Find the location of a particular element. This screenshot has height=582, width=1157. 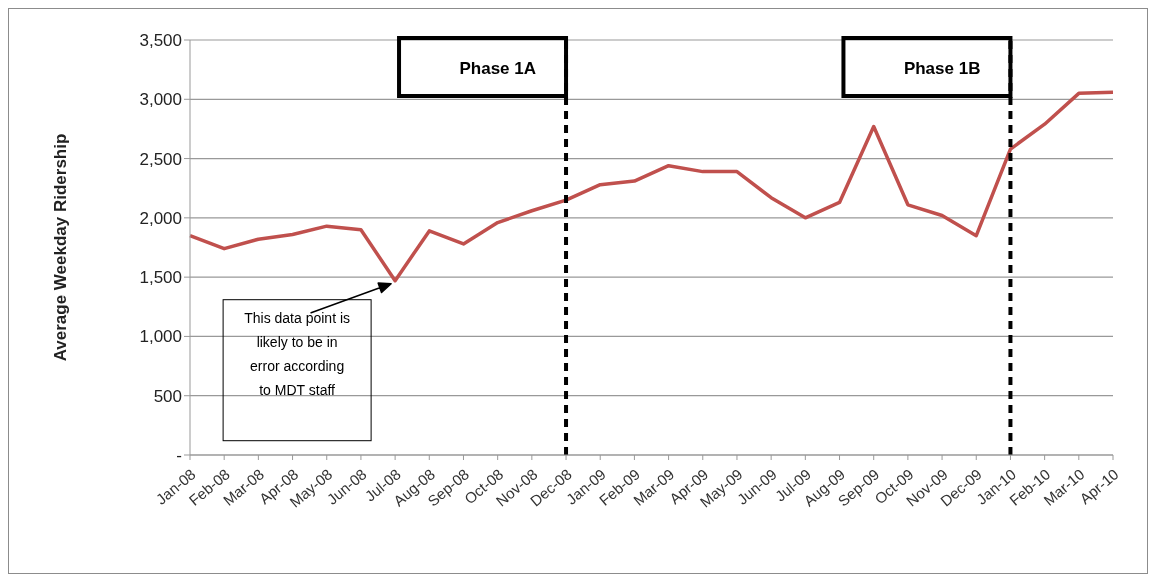

y-tick-label: 1,000 is located at coordinates (160, 337).